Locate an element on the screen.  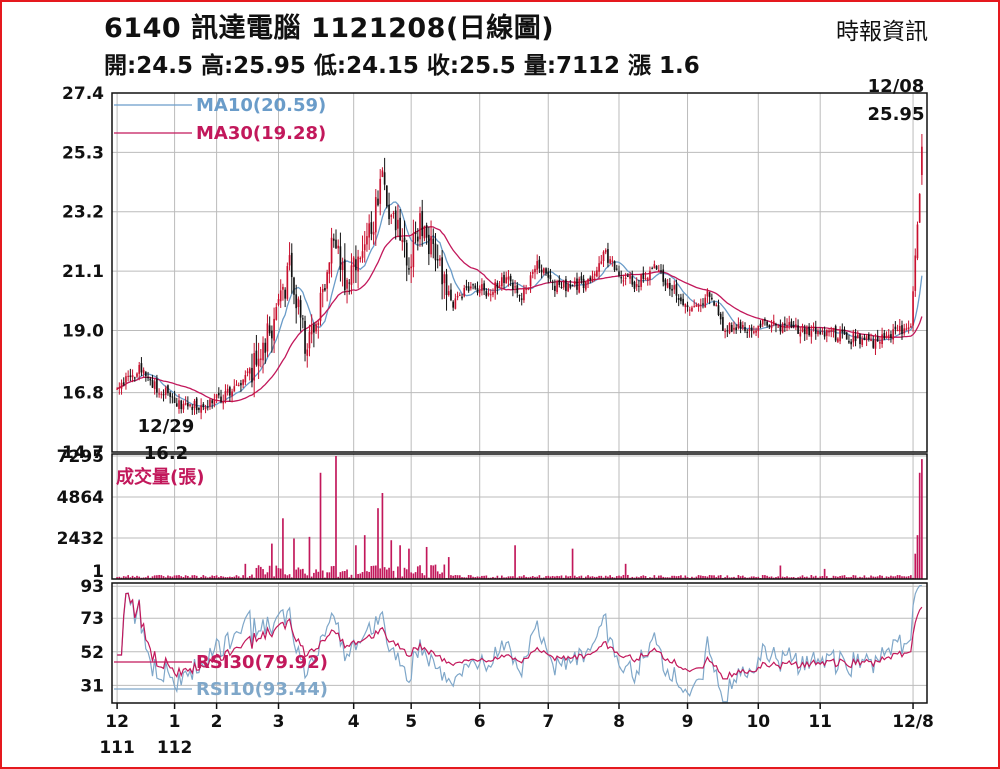
x-tick-label: 3 is located at coordinates (279, 722).